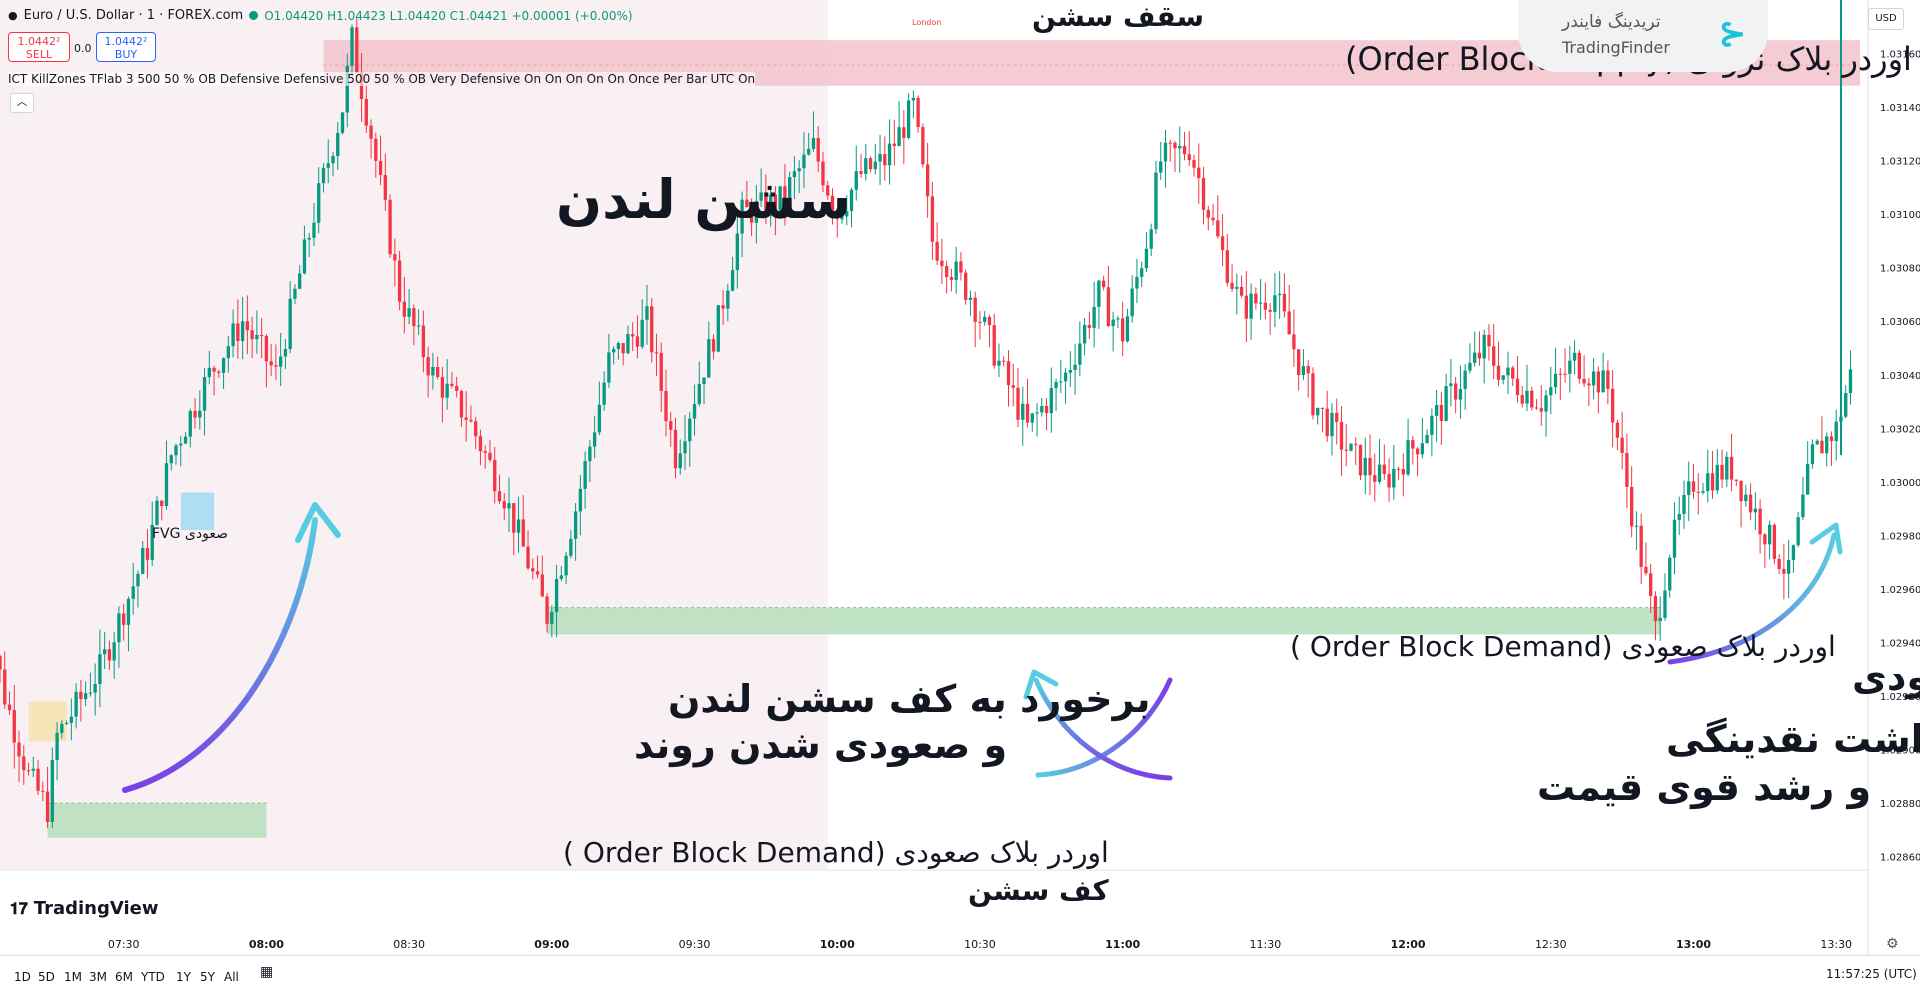  What do you see at coordinates (153, 977) in the screenshot?
I see `tf-ytd: YTD` at bounding box center [153, 977].